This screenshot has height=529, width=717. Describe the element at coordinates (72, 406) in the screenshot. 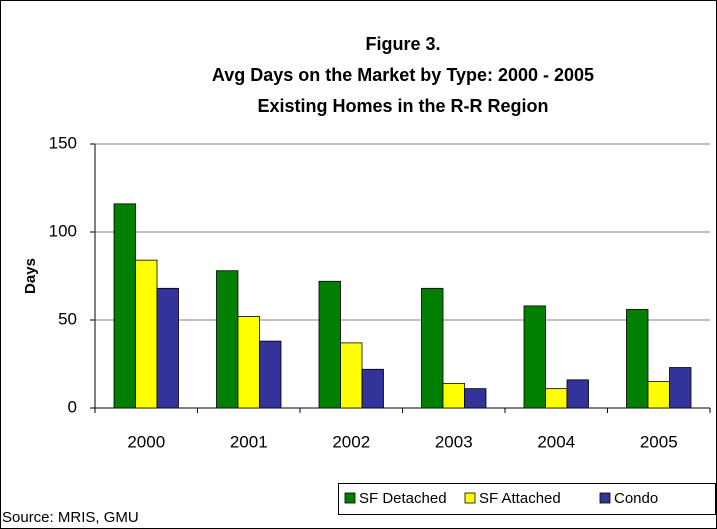

I see `y-tick-label: 0` at that location.